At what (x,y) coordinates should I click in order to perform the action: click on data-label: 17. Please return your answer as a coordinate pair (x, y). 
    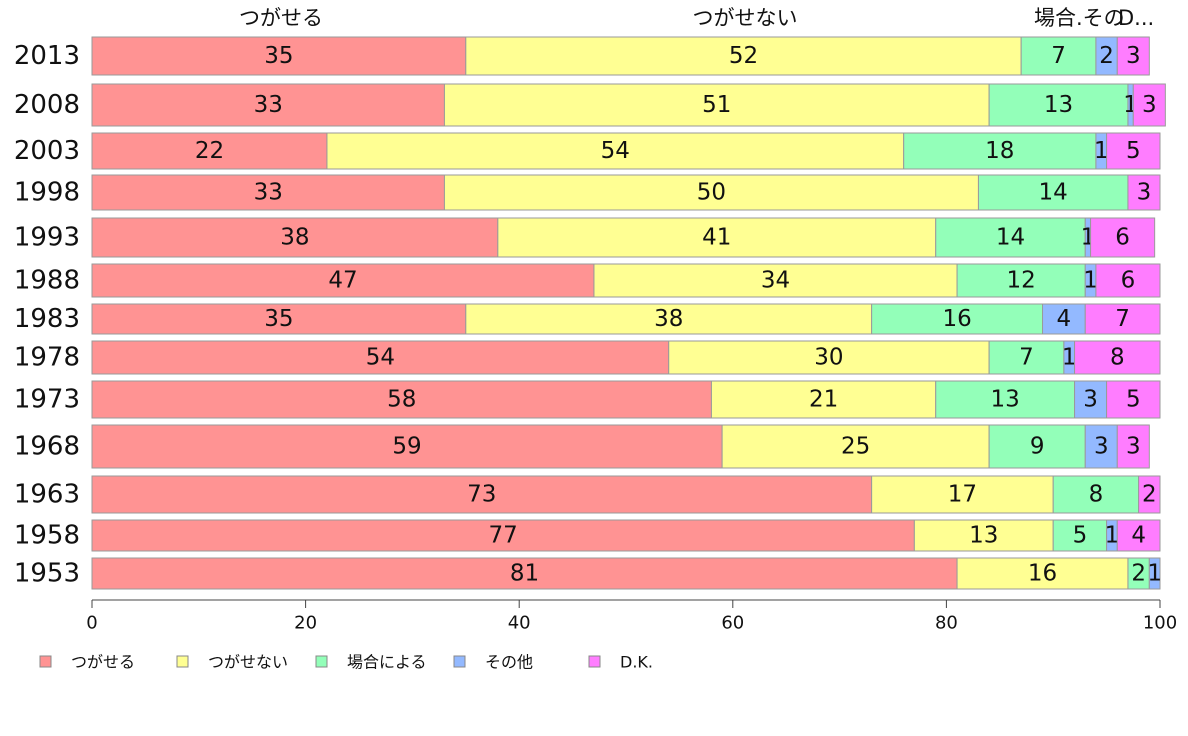
    Looking at the image, I should click on (962, 495).